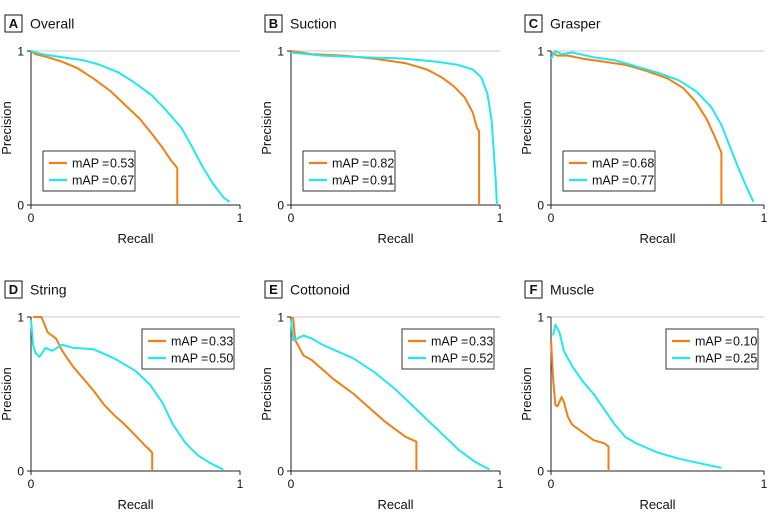 The image size is (780, 526). Describe the element at coordinates (642, 164) in the screenshot. I see `legend-value: 0.68` at that location.